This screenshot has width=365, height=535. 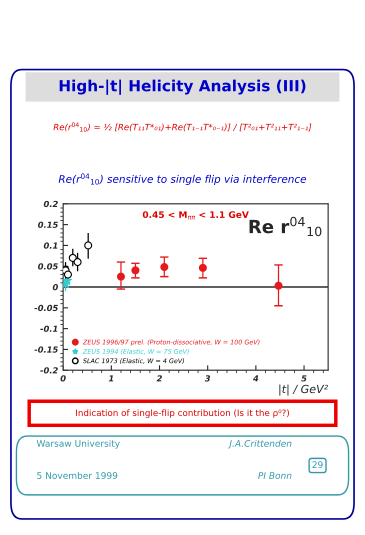 What do you see at coordinates (183, 87) in the screenshot?
I see `chart-title: High-|t| Helicity Analysis (III)` at bounding box center [183, 87].